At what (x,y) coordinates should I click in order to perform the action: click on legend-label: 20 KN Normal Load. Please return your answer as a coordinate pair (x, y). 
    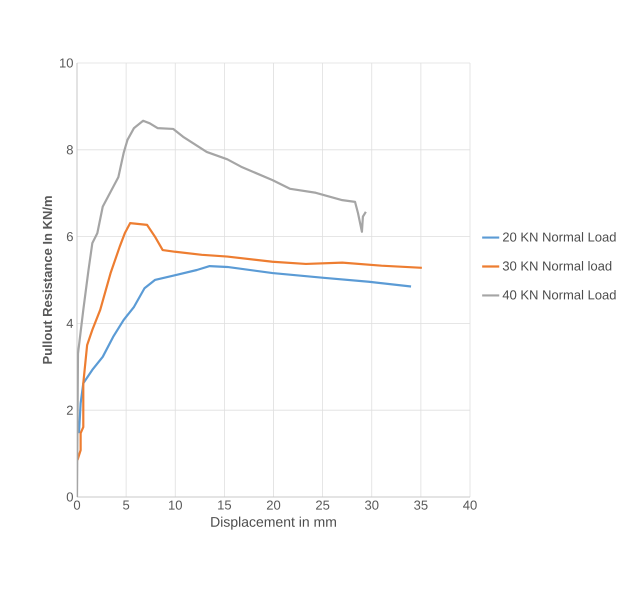
    Looking at the image, I should click on (559, 237).